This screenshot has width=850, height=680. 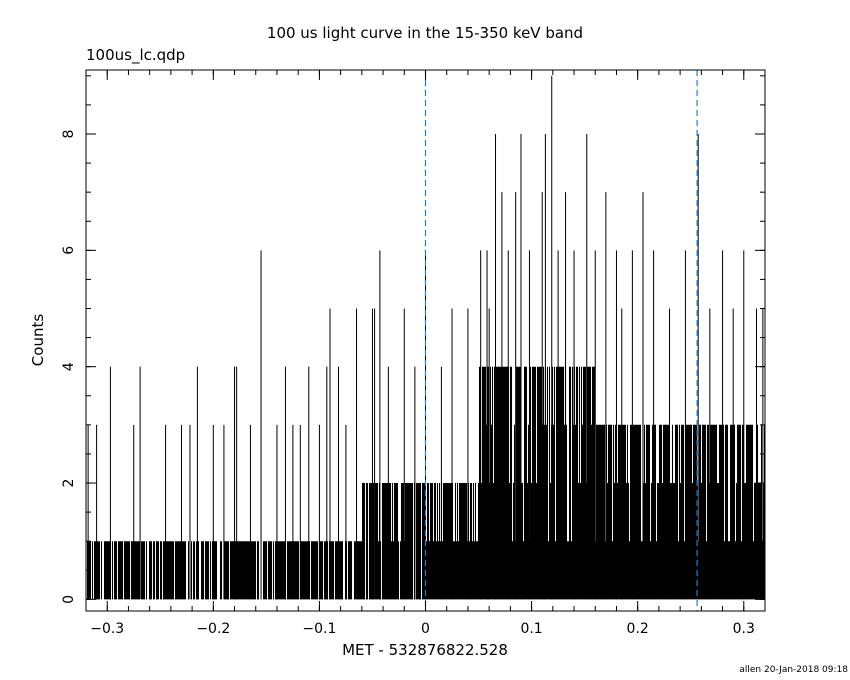 What do you see at coordinates (213, 629) in the screenshot?
I see `x-tick-label-1: −0.2` at bounding box center [213, 629].